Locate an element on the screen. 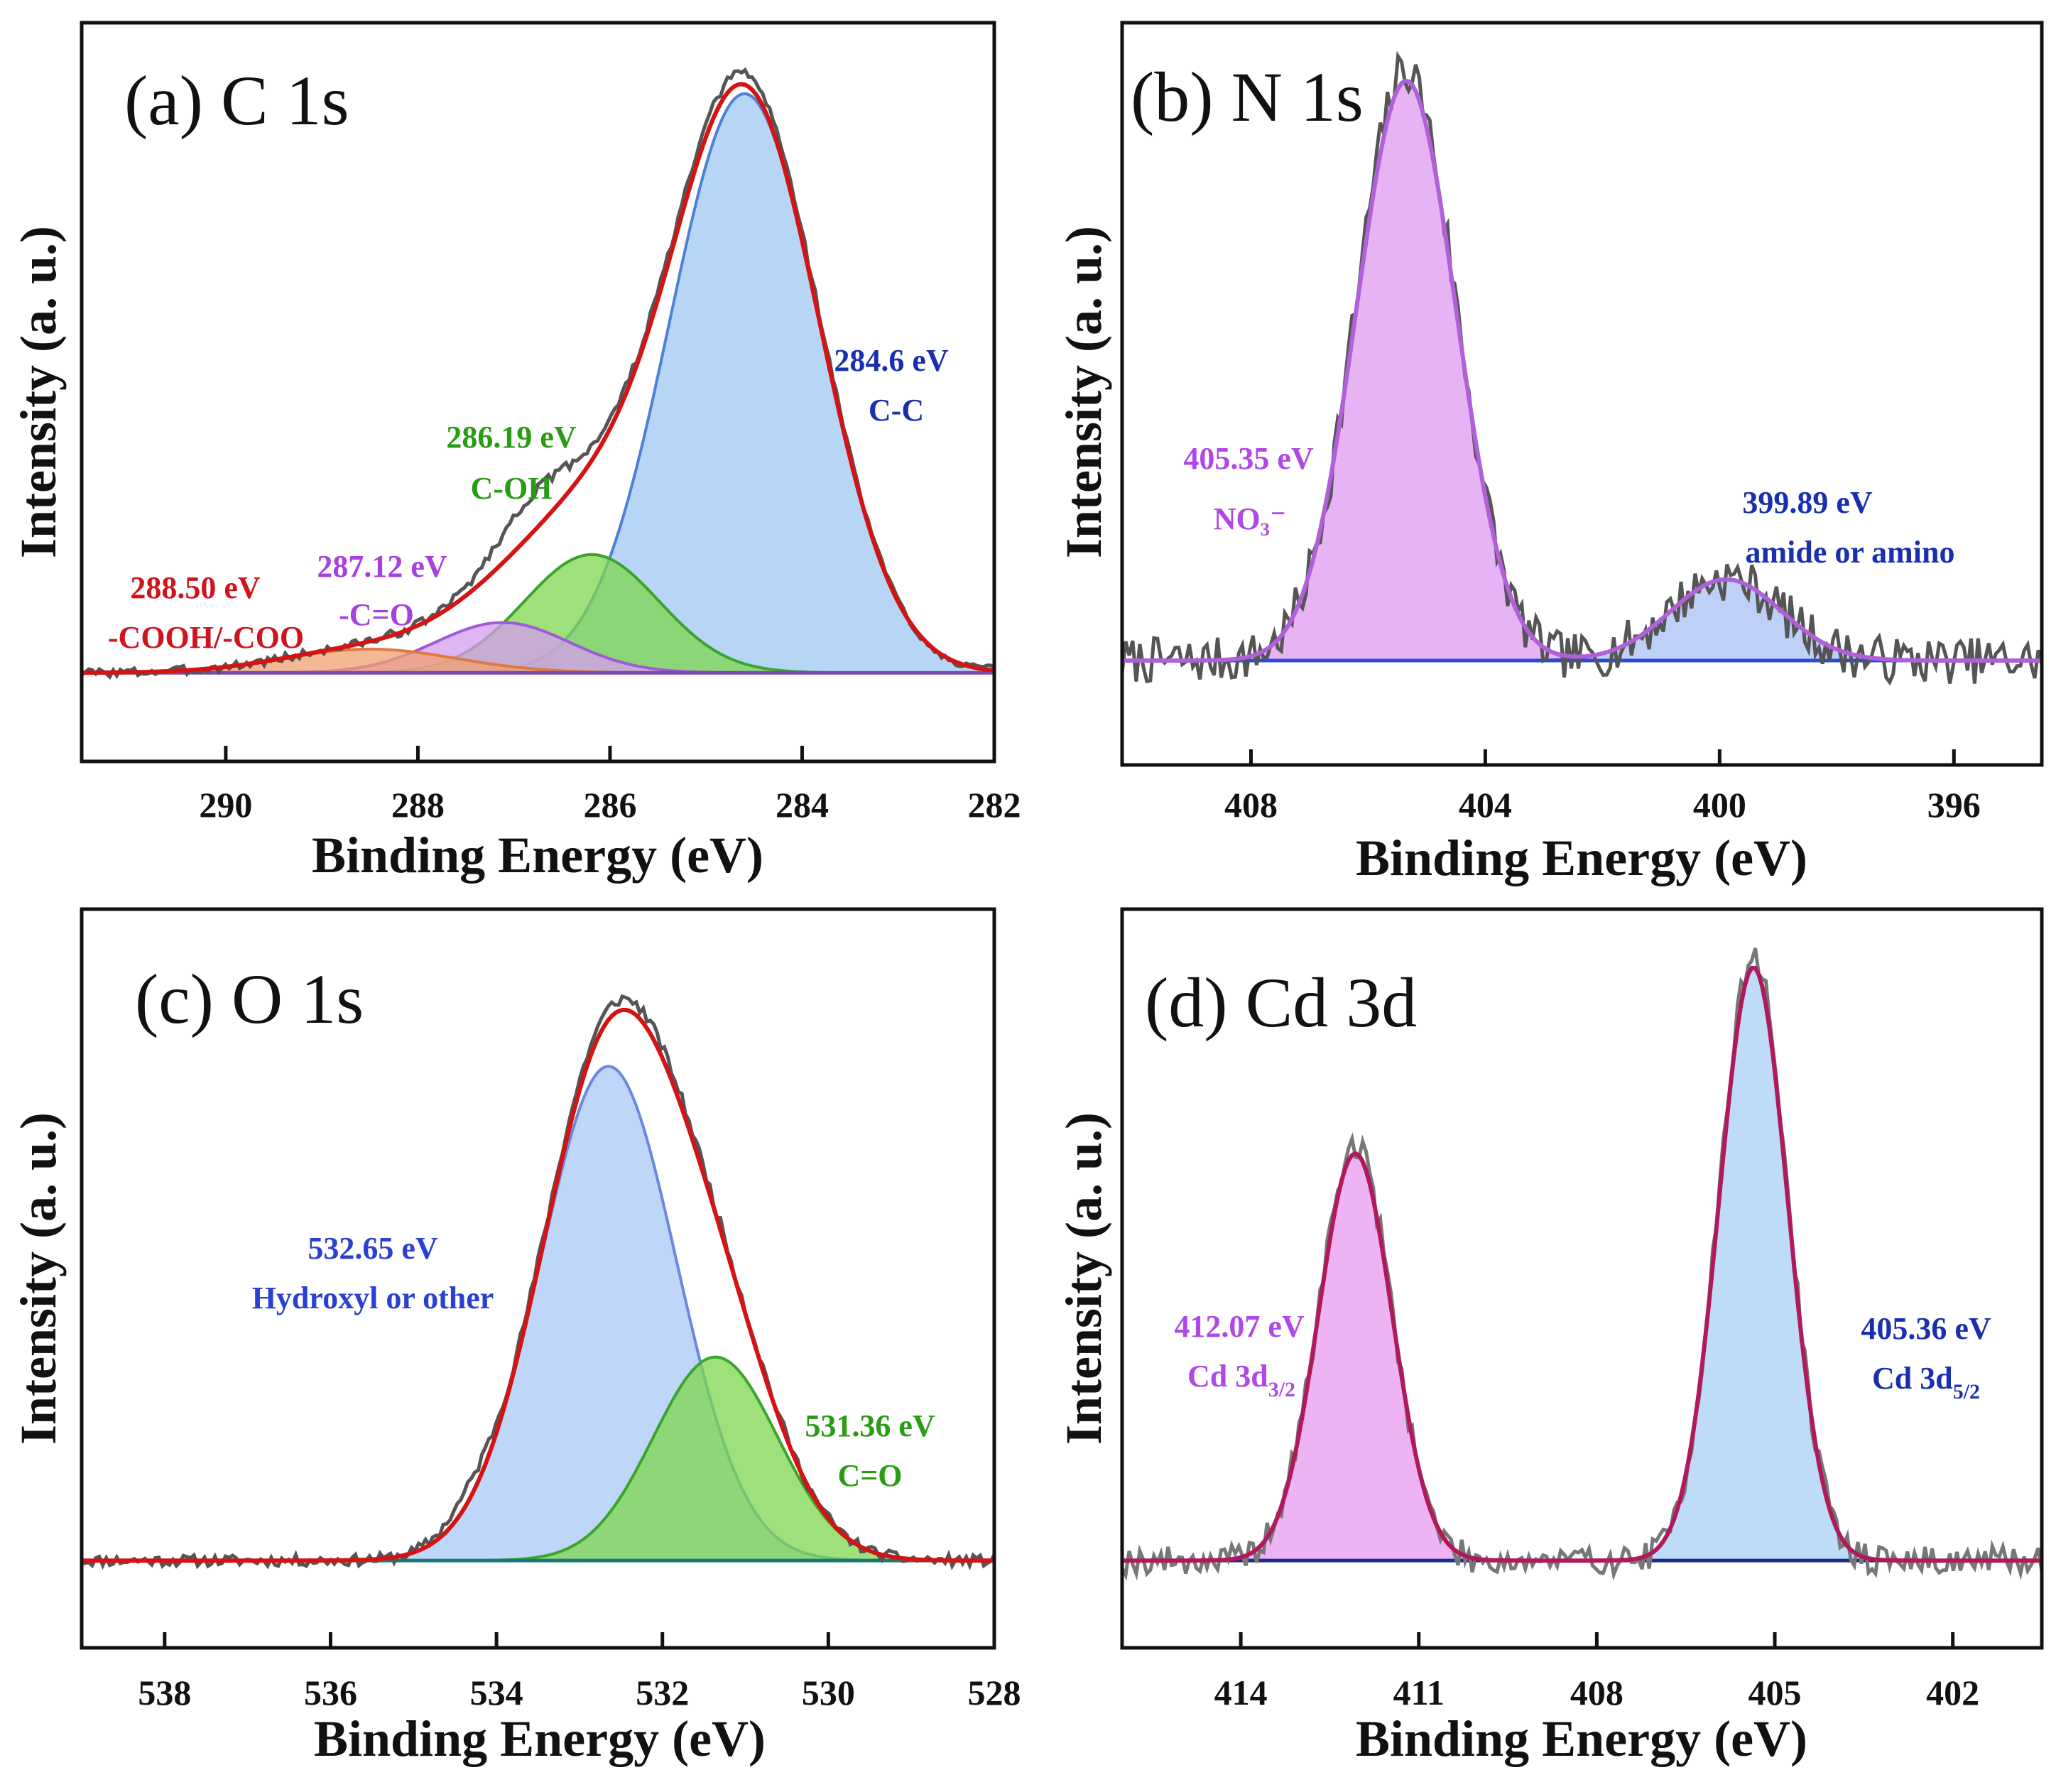 The image size is (2056, 1792). panel-title-c1s: (a) C 1s is located at coordinates (236, 100).